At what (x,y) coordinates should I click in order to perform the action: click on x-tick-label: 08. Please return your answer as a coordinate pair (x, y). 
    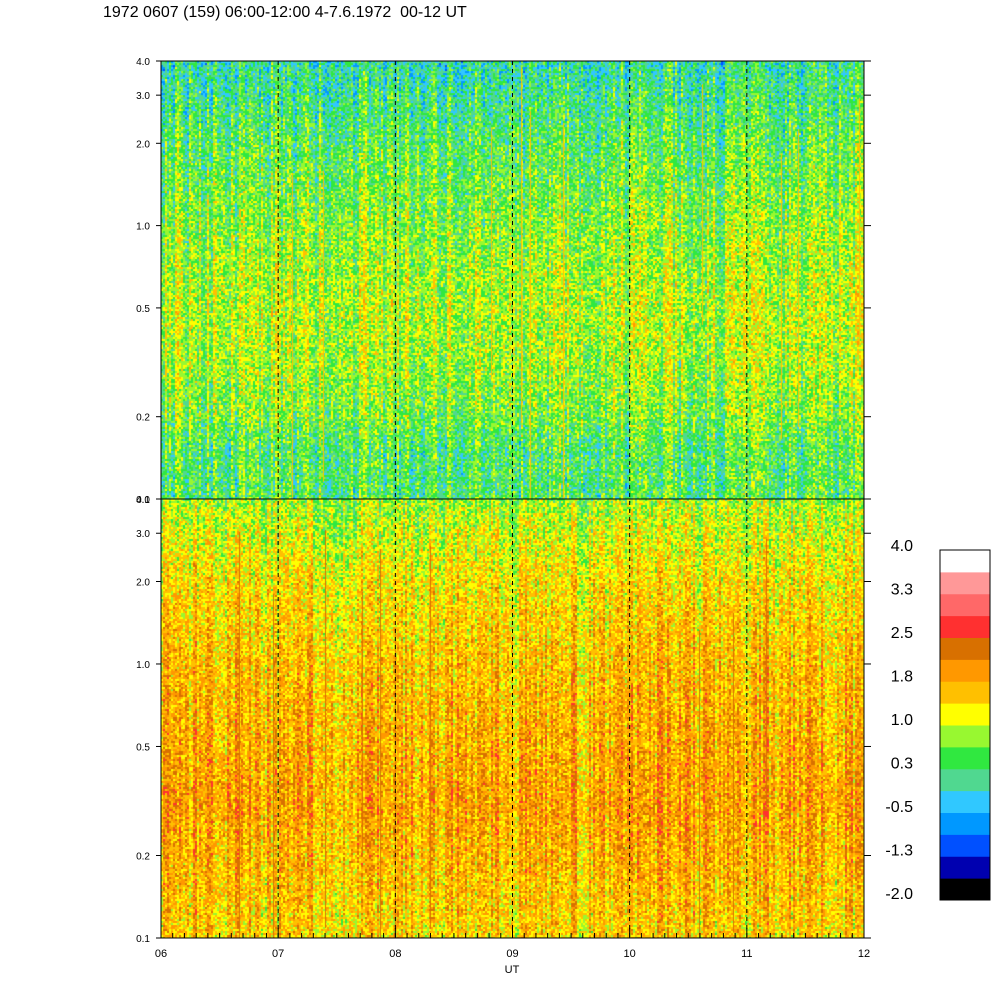
    Looking at the image, I should click on (395, 954).